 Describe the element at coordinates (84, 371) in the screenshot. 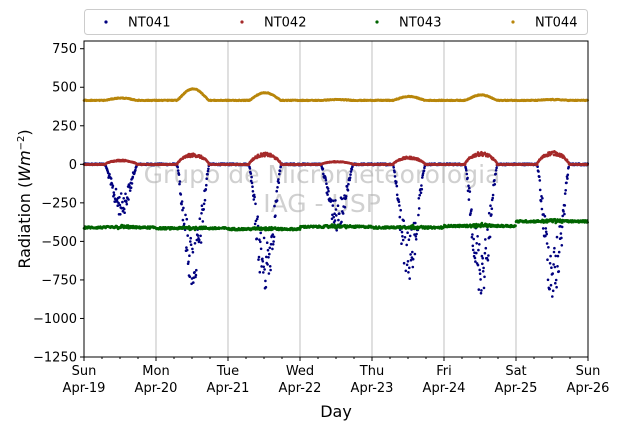

I see `x-tick-label-day: Sun` at that location.